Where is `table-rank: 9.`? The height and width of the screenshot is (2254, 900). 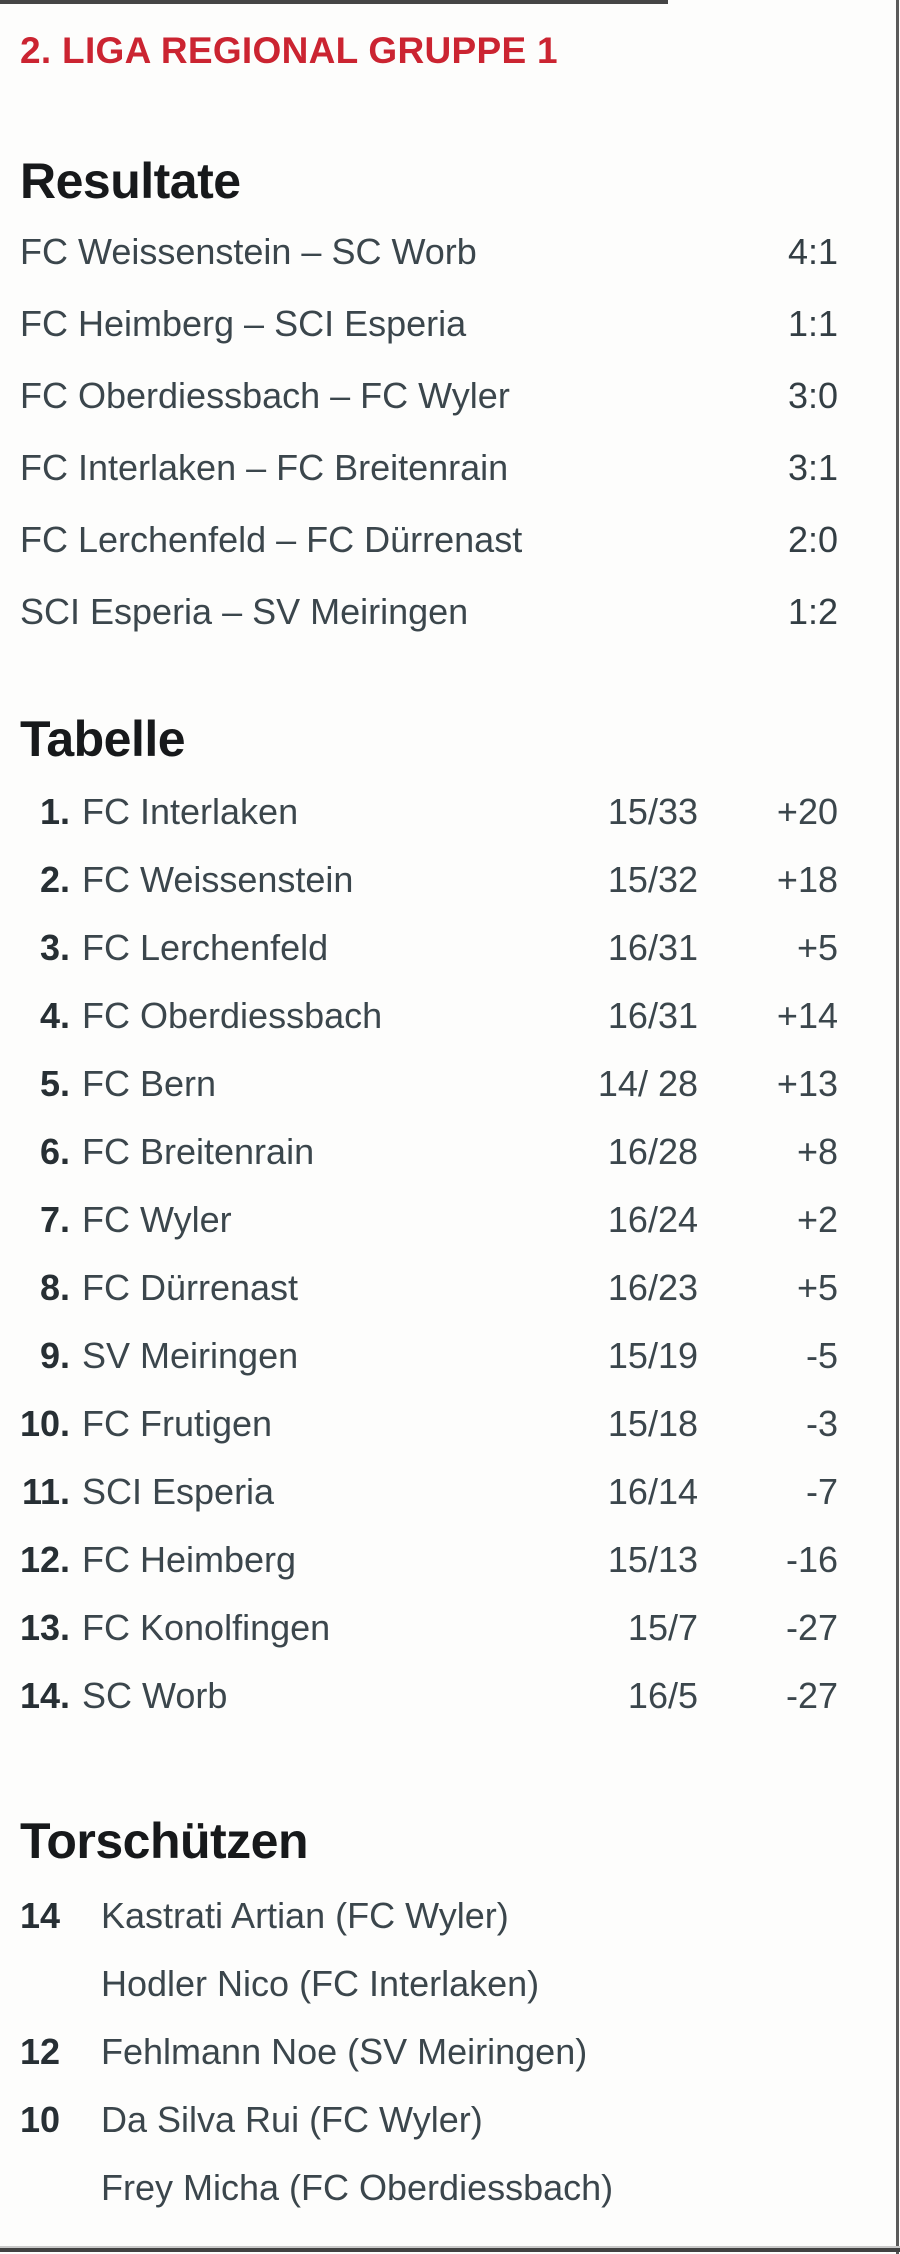
table-rank: 9. is located at coordinates (54, 1355).